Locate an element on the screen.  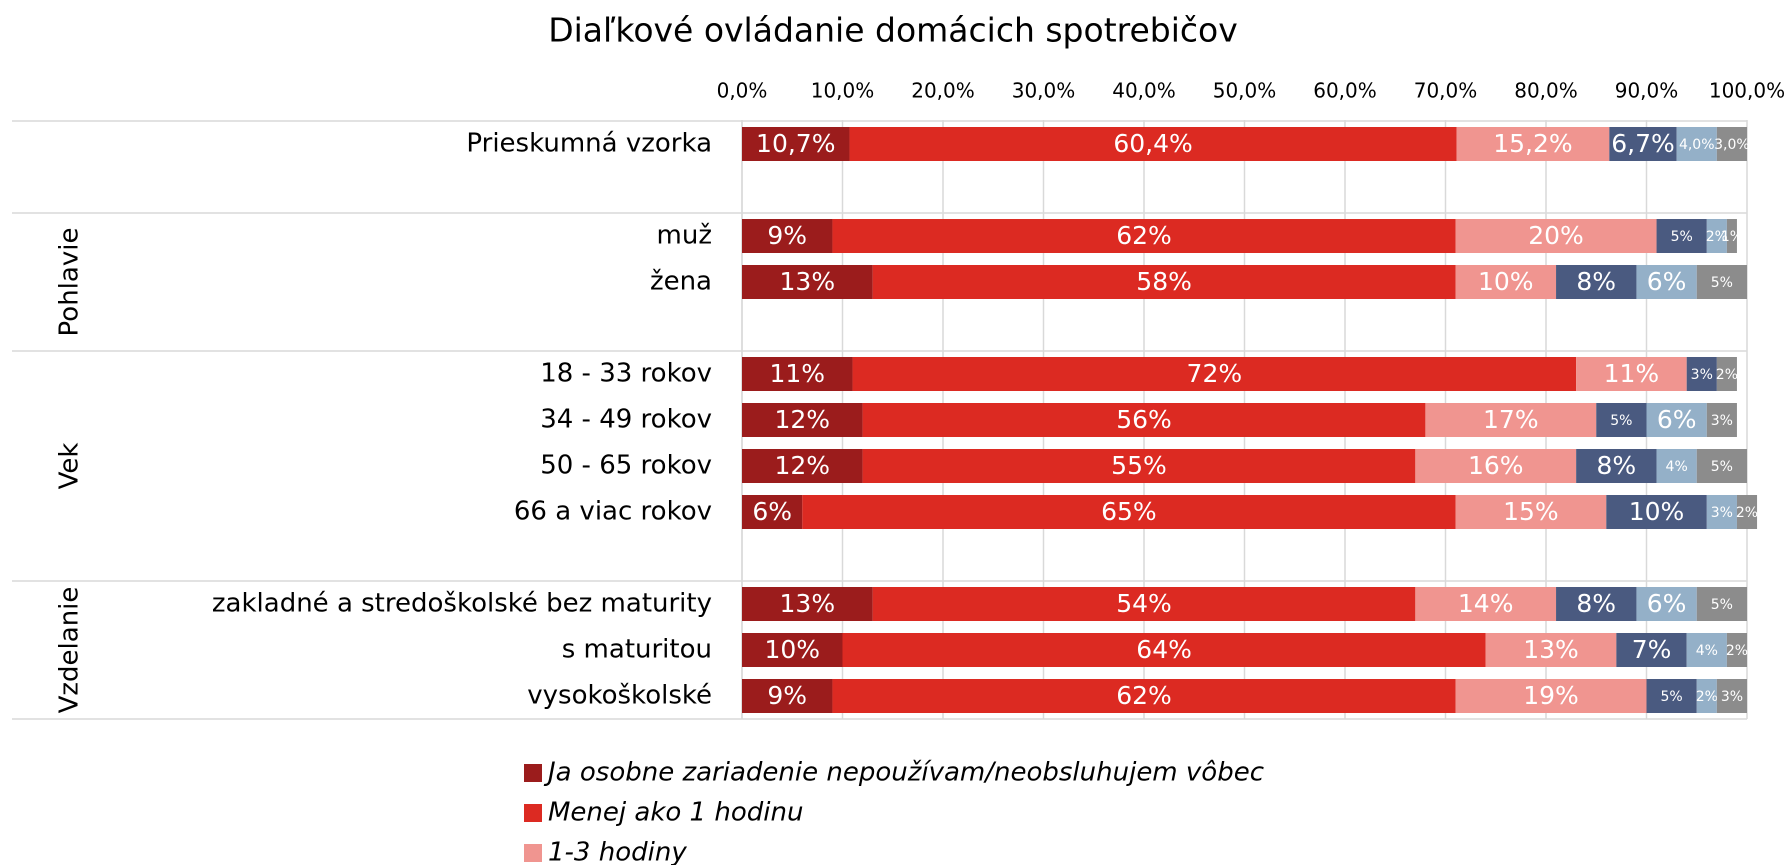
data-label: 4% is located at coordinates (1677, 467).